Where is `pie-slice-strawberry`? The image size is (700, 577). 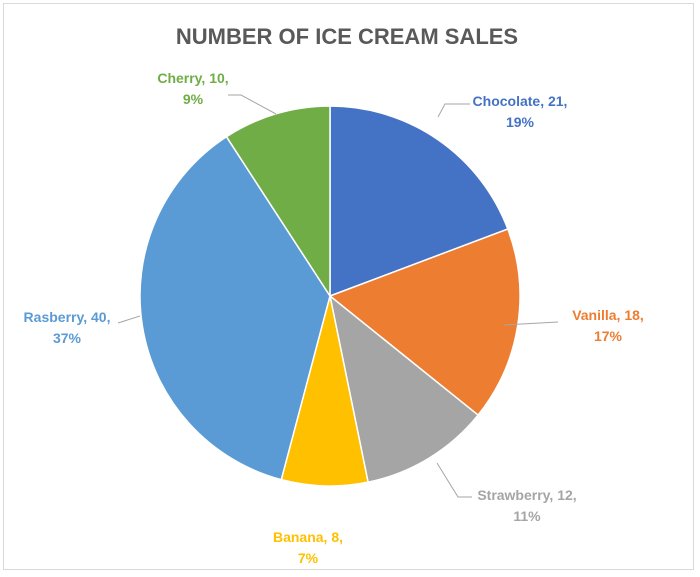
pie-slice-strawberry is located at coordinates (404, 389).